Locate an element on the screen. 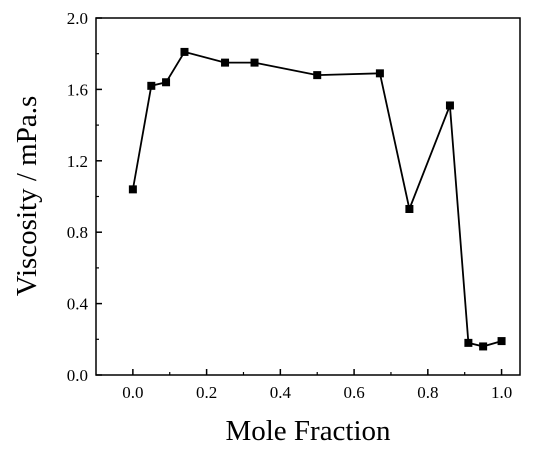  y-tick-label: 1.6 is located at coordinates (77, 89).